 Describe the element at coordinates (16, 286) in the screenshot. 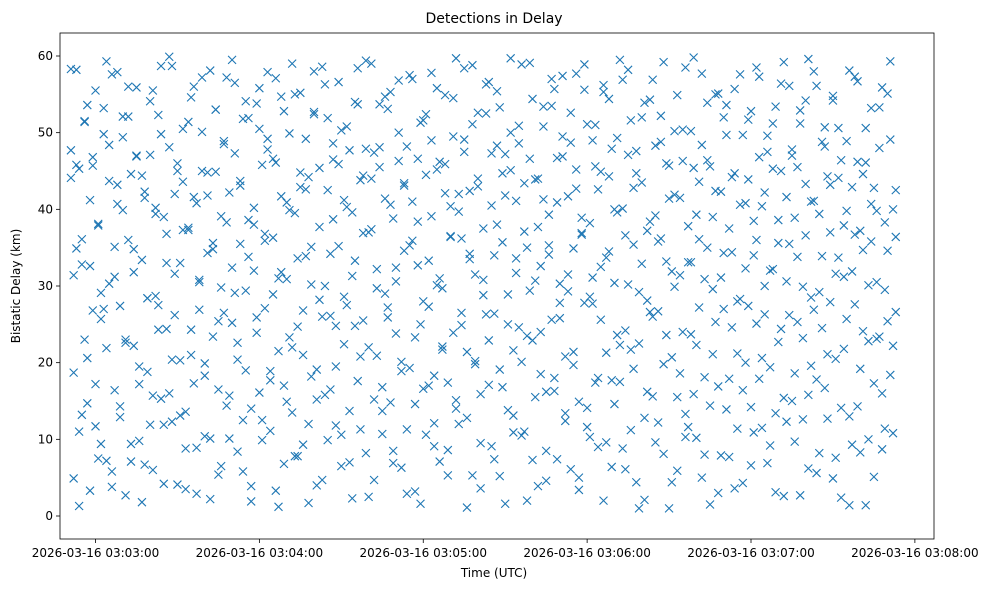

I see `y-axis-label: Bistatic Delay (km)` at that location.